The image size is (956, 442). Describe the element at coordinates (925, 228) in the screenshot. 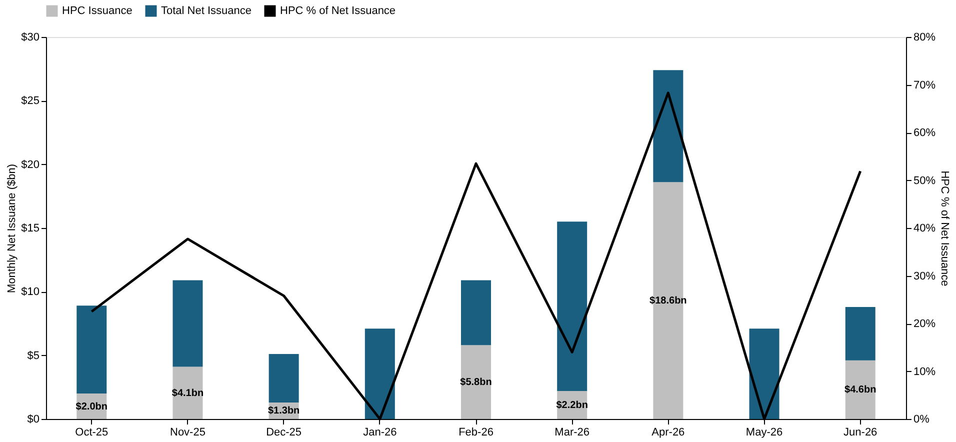

I see `y2-tick-label: 40%` at that location.